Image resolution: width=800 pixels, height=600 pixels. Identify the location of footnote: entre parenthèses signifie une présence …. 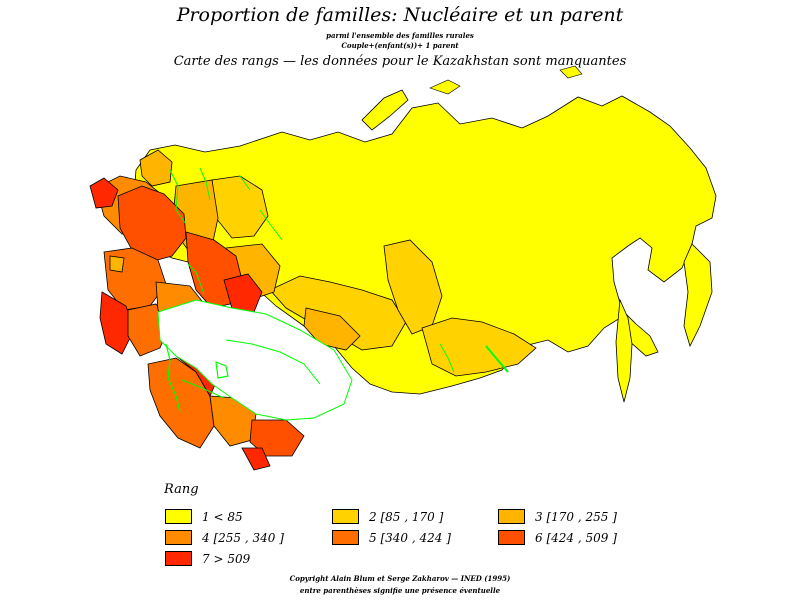
(400, 590).